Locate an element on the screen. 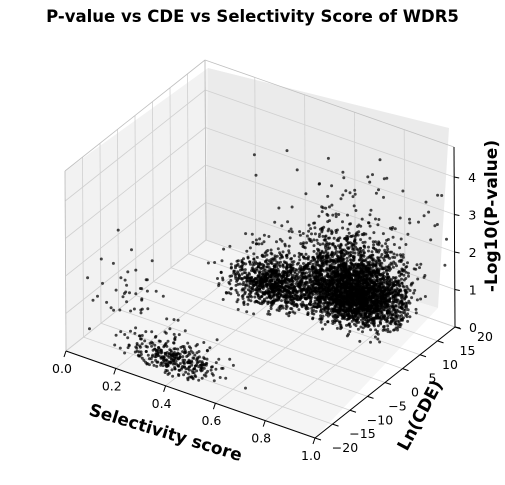 This screenshot has width=505, height=485. z-tick-mark is located at coordinates (457, 252).